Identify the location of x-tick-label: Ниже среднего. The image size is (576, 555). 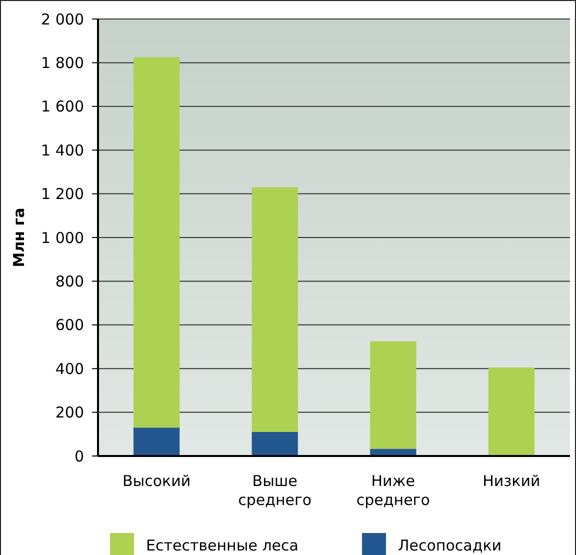
(393, 490).